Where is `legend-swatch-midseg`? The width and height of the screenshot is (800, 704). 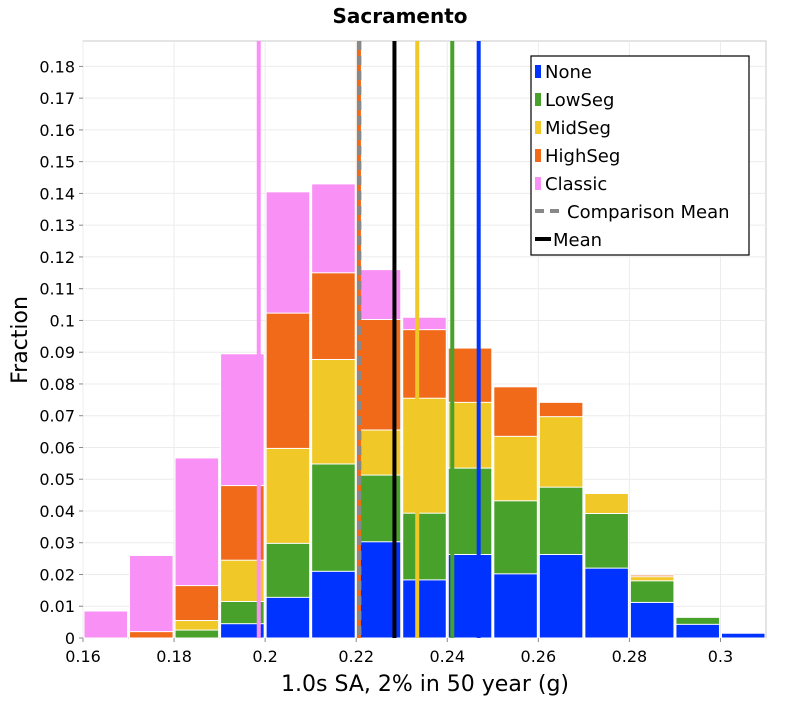
legend-swatch-midseg is located at coordinates (538, 127).